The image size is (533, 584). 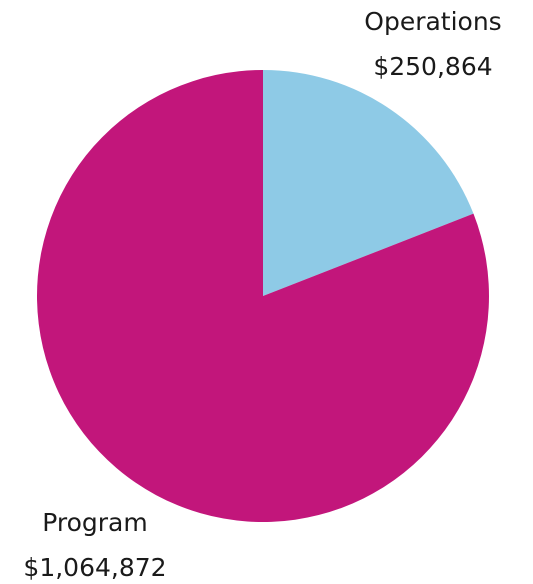 What do you see at coordinates (432, 21) in the screenshot?
I see `slice-label-operations-name: Operations` at bounding box center [432, 21].